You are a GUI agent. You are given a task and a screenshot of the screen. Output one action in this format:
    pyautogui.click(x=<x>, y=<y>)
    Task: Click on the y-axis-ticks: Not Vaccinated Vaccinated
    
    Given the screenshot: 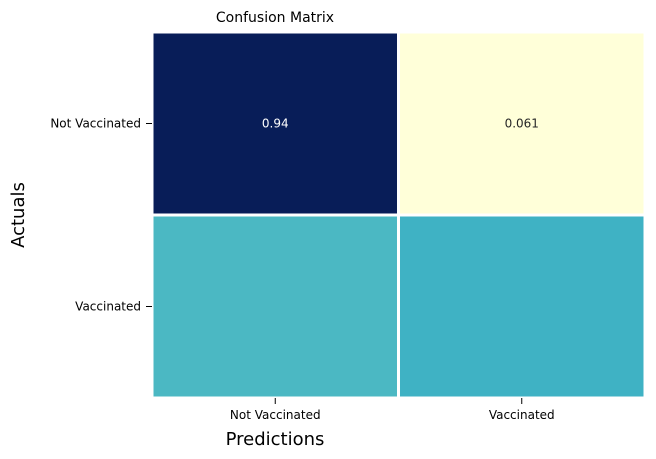 What is the action you would take?
    pyautogui.click(x=101, y=215)
    